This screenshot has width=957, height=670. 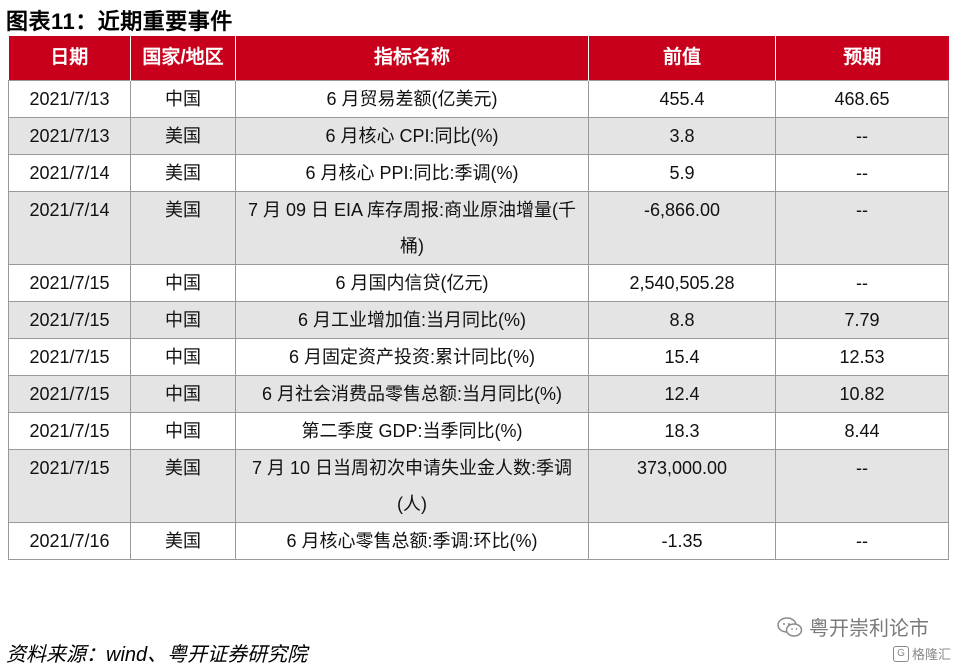 I want to click on cell-indicator: 6 月核心 PPI:同比:季调(%), so click(x=412, y=173).